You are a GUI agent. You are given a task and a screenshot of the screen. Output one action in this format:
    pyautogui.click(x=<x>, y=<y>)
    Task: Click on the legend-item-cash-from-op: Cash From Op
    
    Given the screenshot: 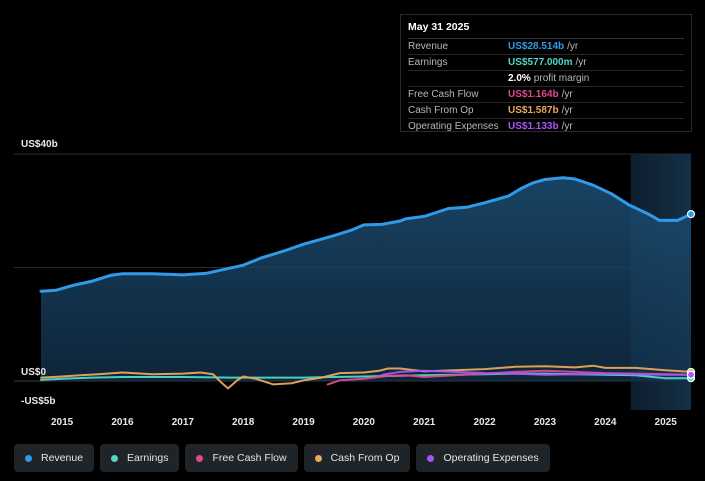 What is the action you would take?
    pyautogui.click(x=357, y=458)
    